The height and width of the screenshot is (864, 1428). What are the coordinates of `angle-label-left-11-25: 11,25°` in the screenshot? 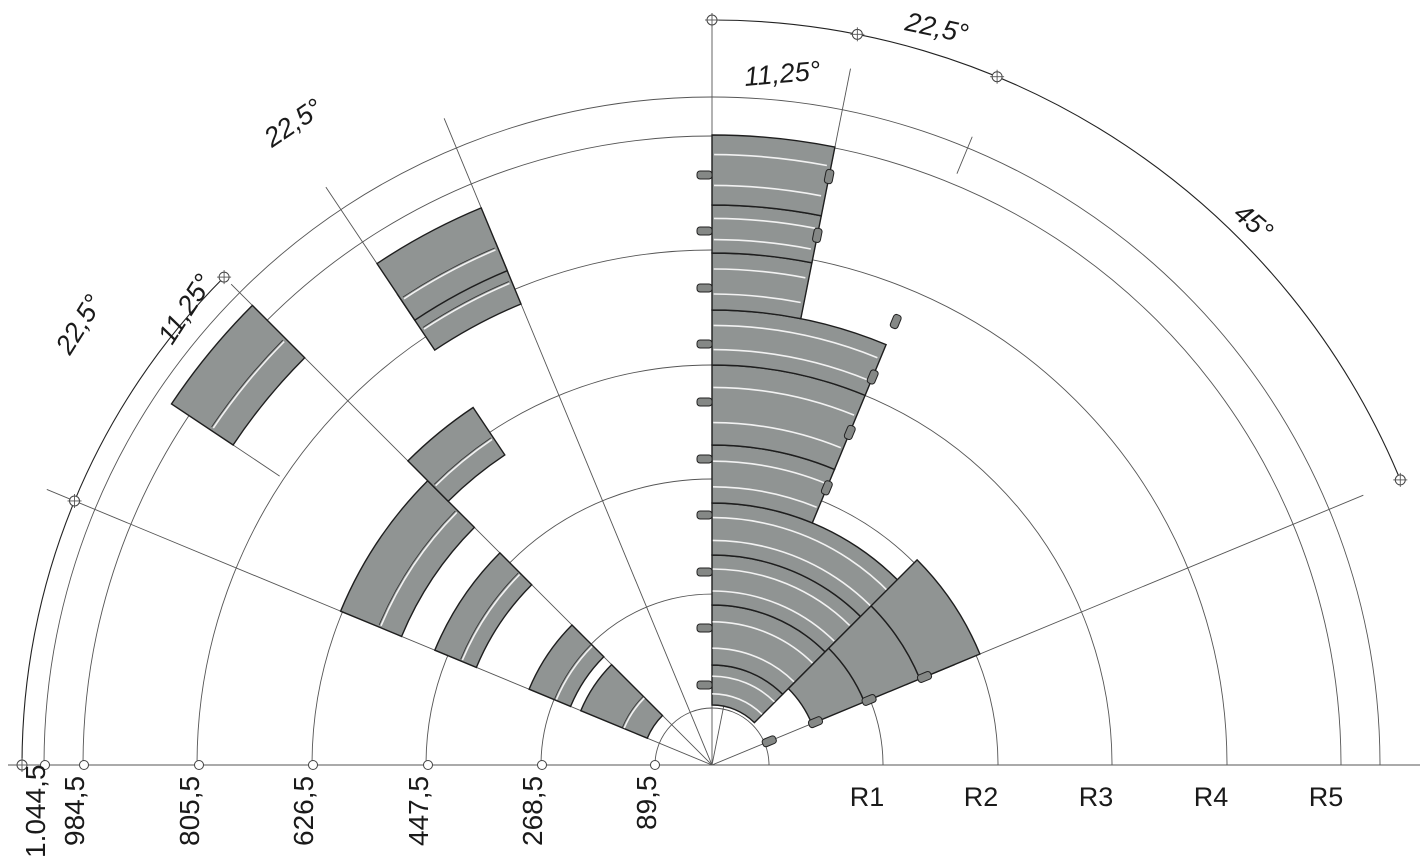 It's located at (185, 309).